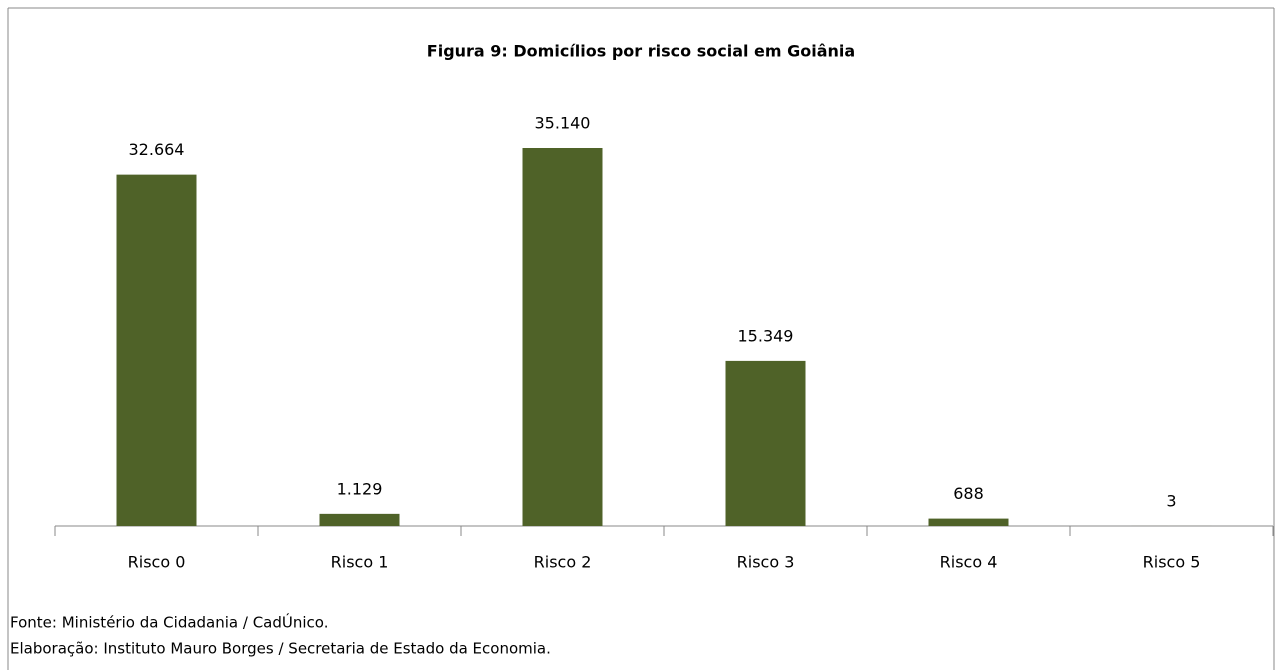 The height and width of the screenshot is (670, 1282). What do you see at coordinates (766, 335) in the screenshot?
I see `data-label: 15.349` at bounding box center [766, 335].